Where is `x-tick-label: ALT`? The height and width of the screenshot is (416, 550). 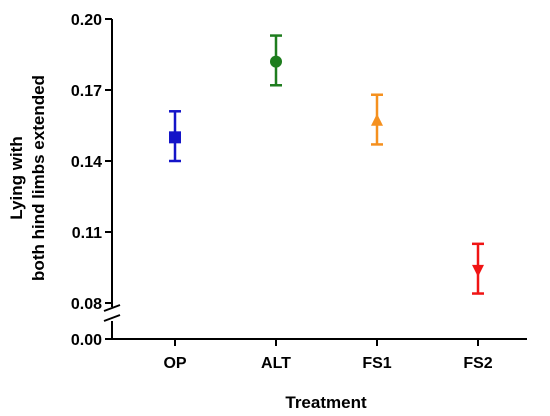
x-tick-label: ALT is located at coordinates (276, 363).